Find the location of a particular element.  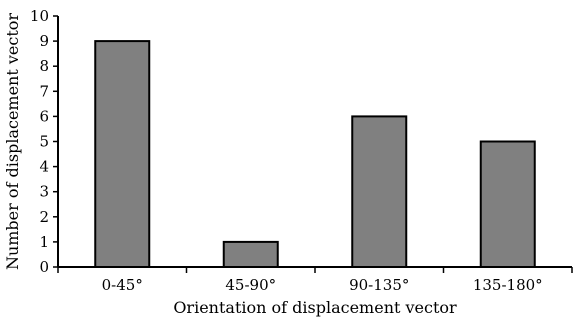

y-tick-label: 3 is located at coordinates (44, 192).